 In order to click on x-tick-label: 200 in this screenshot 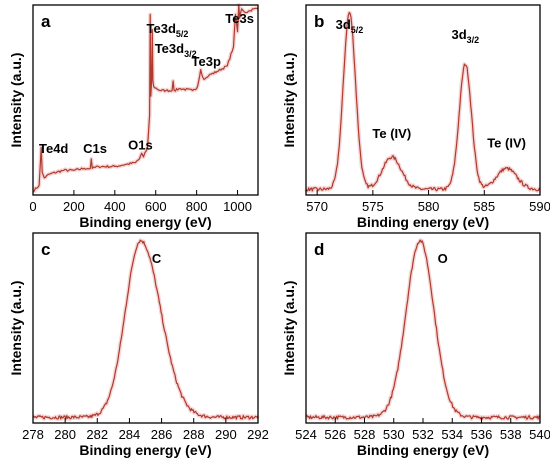, I will do `click(74, 206)`.